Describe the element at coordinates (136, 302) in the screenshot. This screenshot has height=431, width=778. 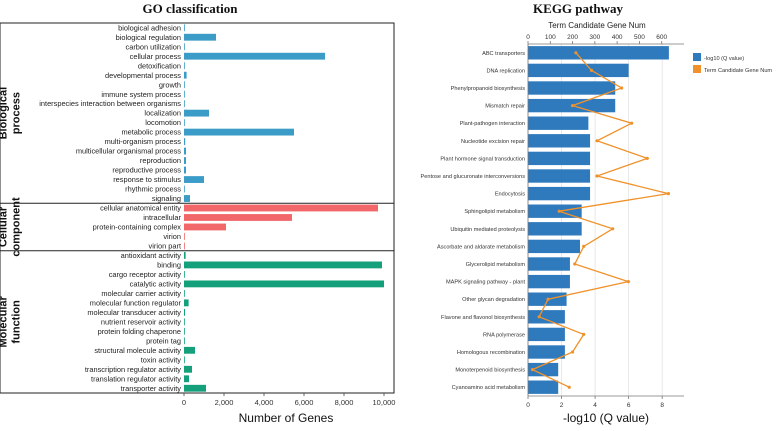
I see `go-category-label: molecular function regulator` at that location.